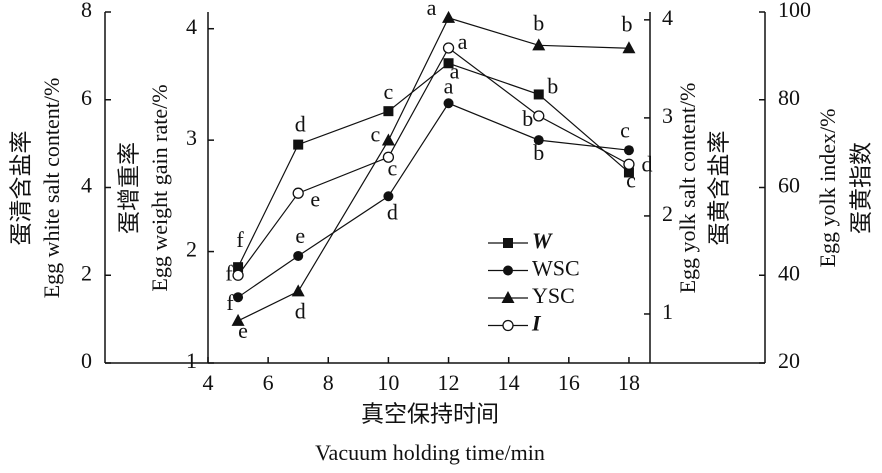 This screenshot has height=473, width=882. Describe the element at coordinates (789, 185) in the screenshot. I see `y-tick-label: 60` at that location.